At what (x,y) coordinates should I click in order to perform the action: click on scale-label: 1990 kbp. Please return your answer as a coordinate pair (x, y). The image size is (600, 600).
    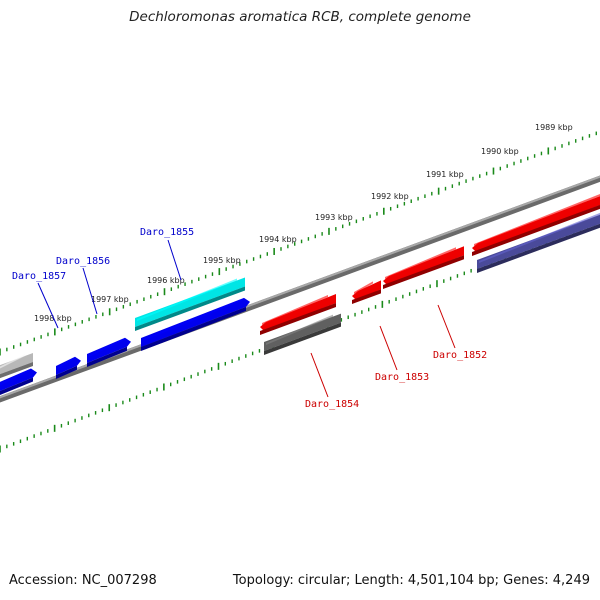
    Looking at the image, I should click on (500, 151).